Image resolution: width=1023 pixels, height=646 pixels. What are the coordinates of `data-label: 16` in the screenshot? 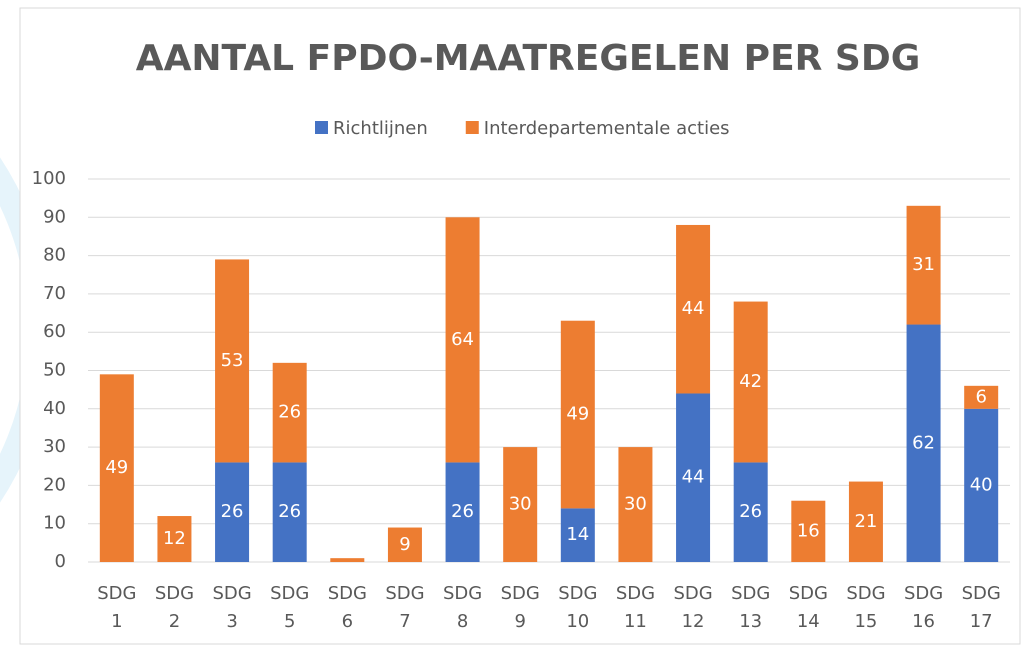 It's located at (808, 530).